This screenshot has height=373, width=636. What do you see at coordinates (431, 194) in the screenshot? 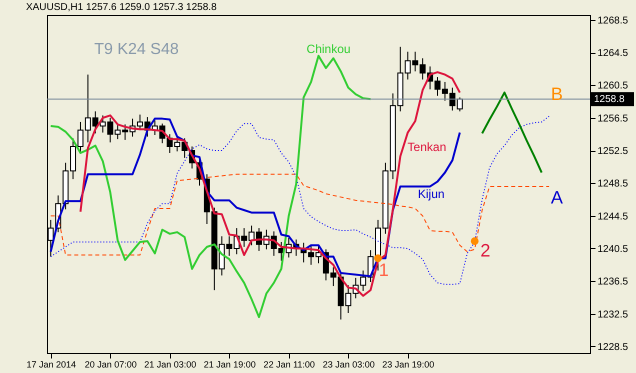
I see `annotation: Kijun` at bounding box center [431, 194].